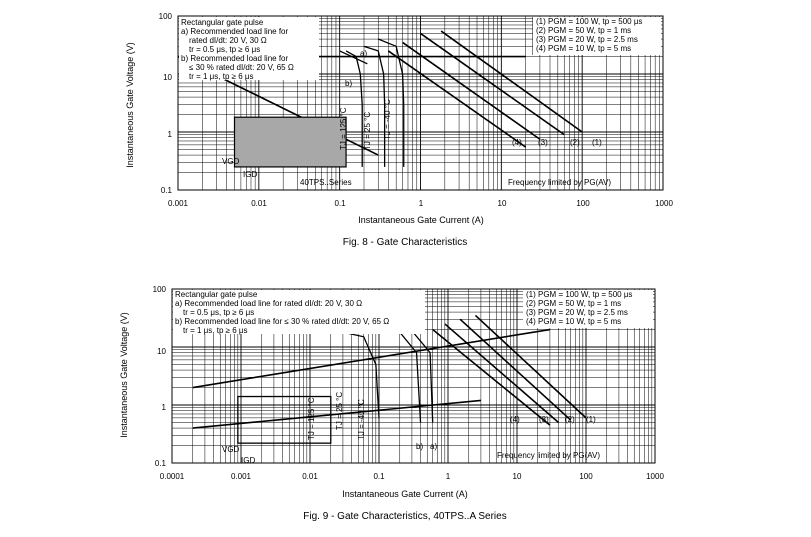  What do you see at coordinates (353, 57) in the screenshot?
I see `load-line-b` at bounding box center [353, 57].